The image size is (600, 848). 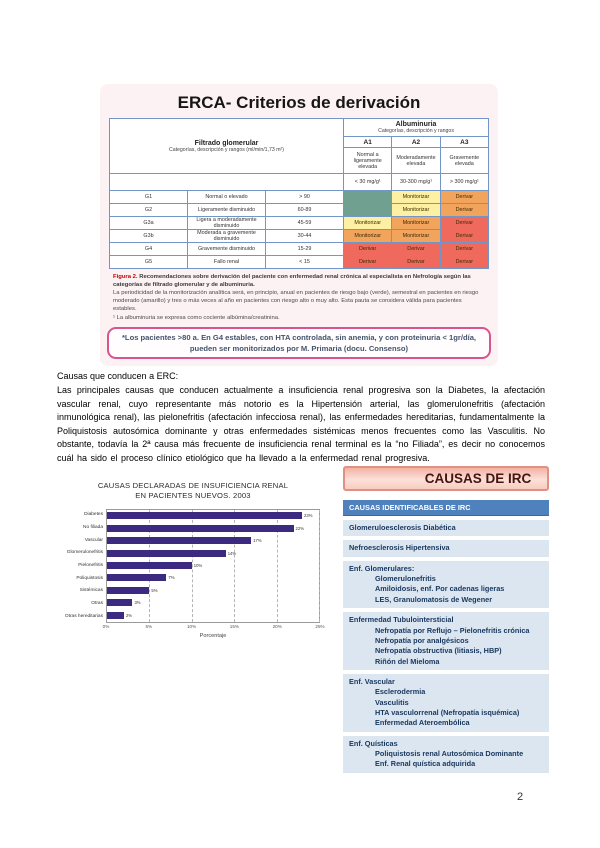 What do you see at coordinates (434, 599) in the screenshot?
I see `irc-section-item: LES, Granulomatosis de Wegener` at bounding box center [434, 599].